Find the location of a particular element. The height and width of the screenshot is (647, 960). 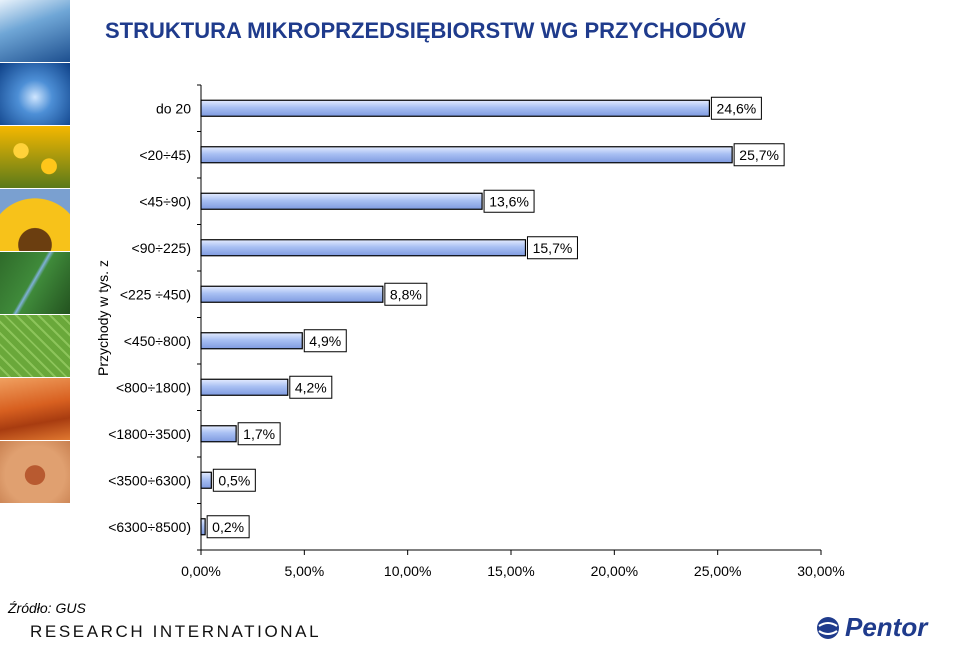

category-label: <3500÷6300) is located at coordinates (149, 480).